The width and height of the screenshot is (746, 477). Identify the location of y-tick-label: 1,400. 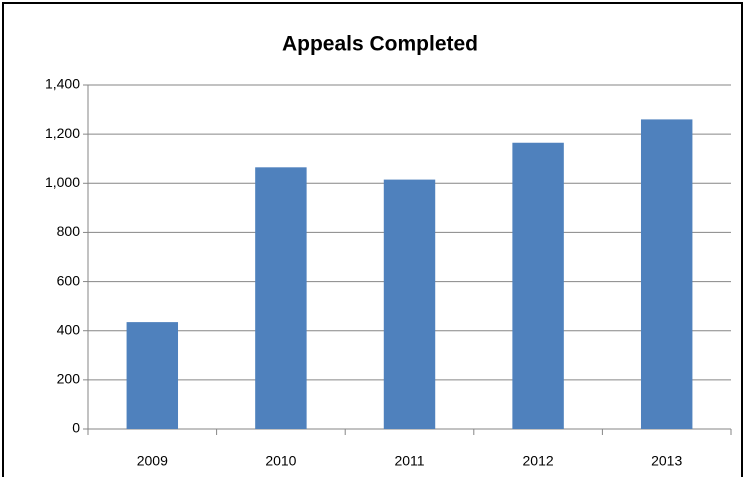
(62, 84).